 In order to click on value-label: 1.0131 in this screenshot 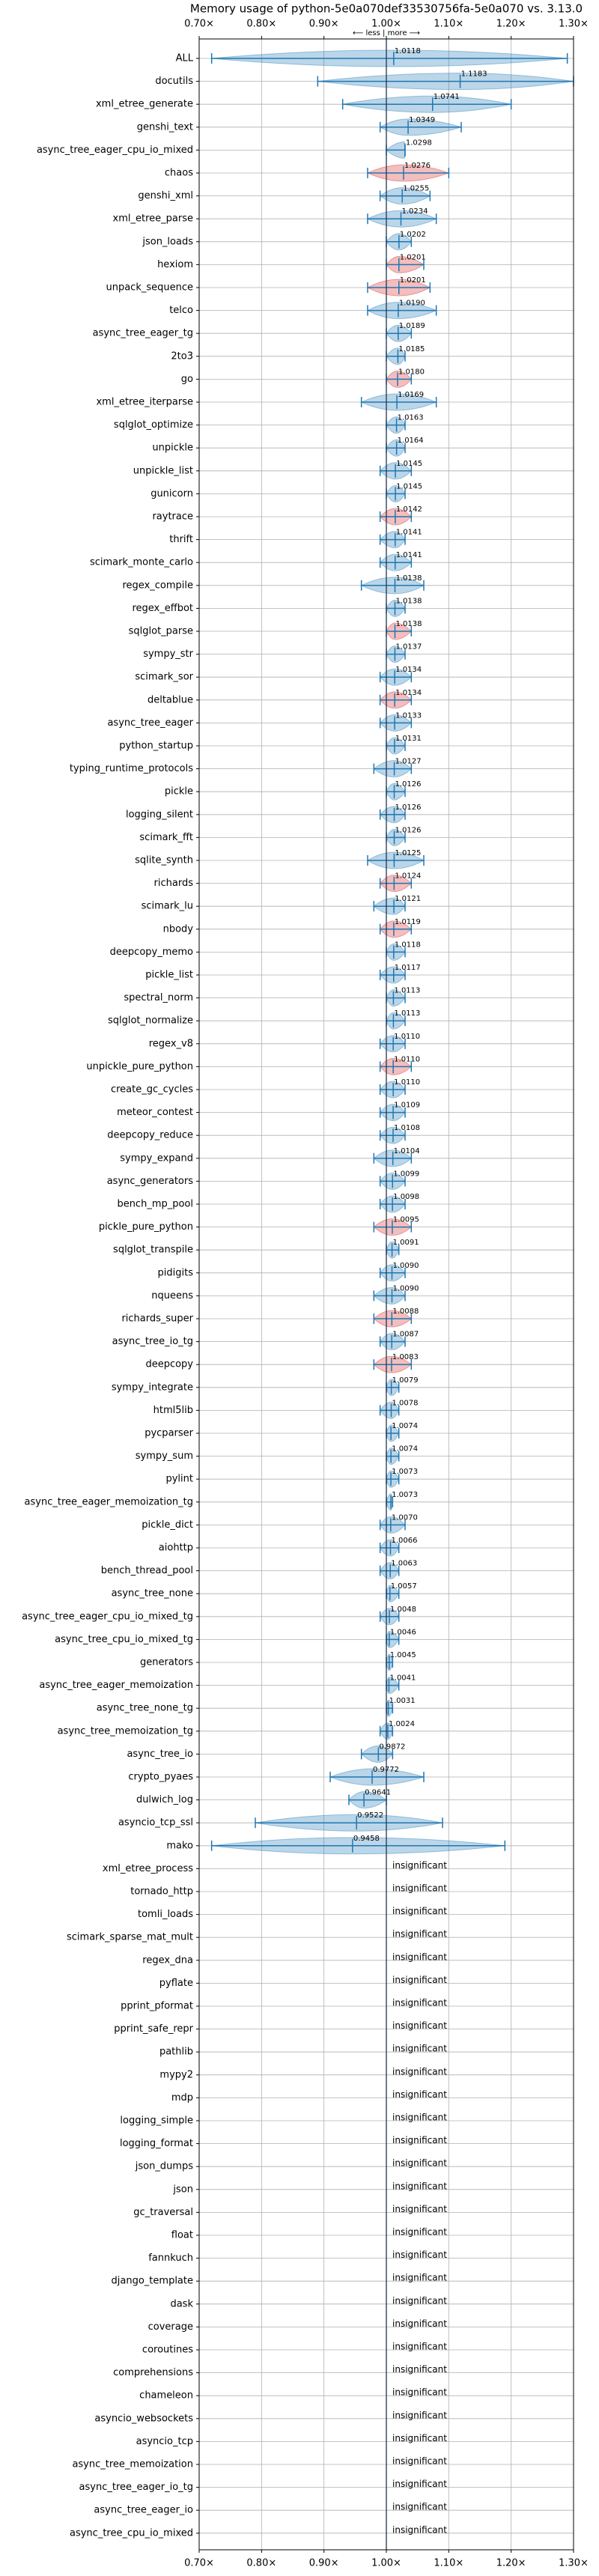, I will do `click(409, 739)`.